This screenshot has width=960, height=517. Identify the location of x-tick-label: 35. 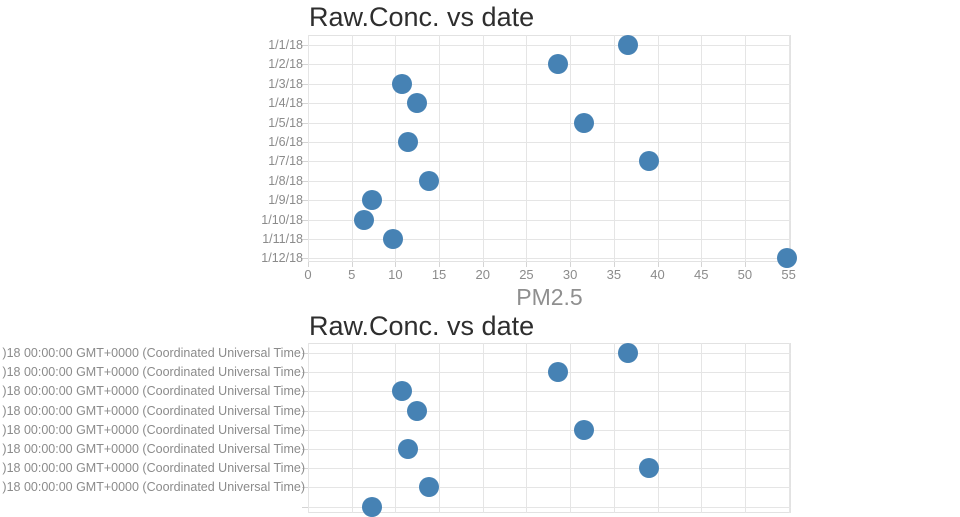
(614, 274).